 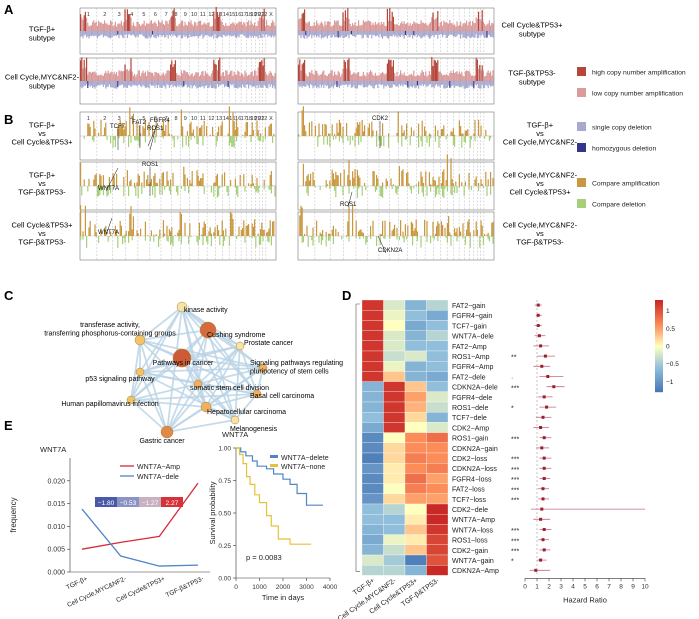 What do you see at coordinates (540, 192) in the screenshot?
I see `label-line: Cell Cycle&TP53+` at bounding box center [540, 192].